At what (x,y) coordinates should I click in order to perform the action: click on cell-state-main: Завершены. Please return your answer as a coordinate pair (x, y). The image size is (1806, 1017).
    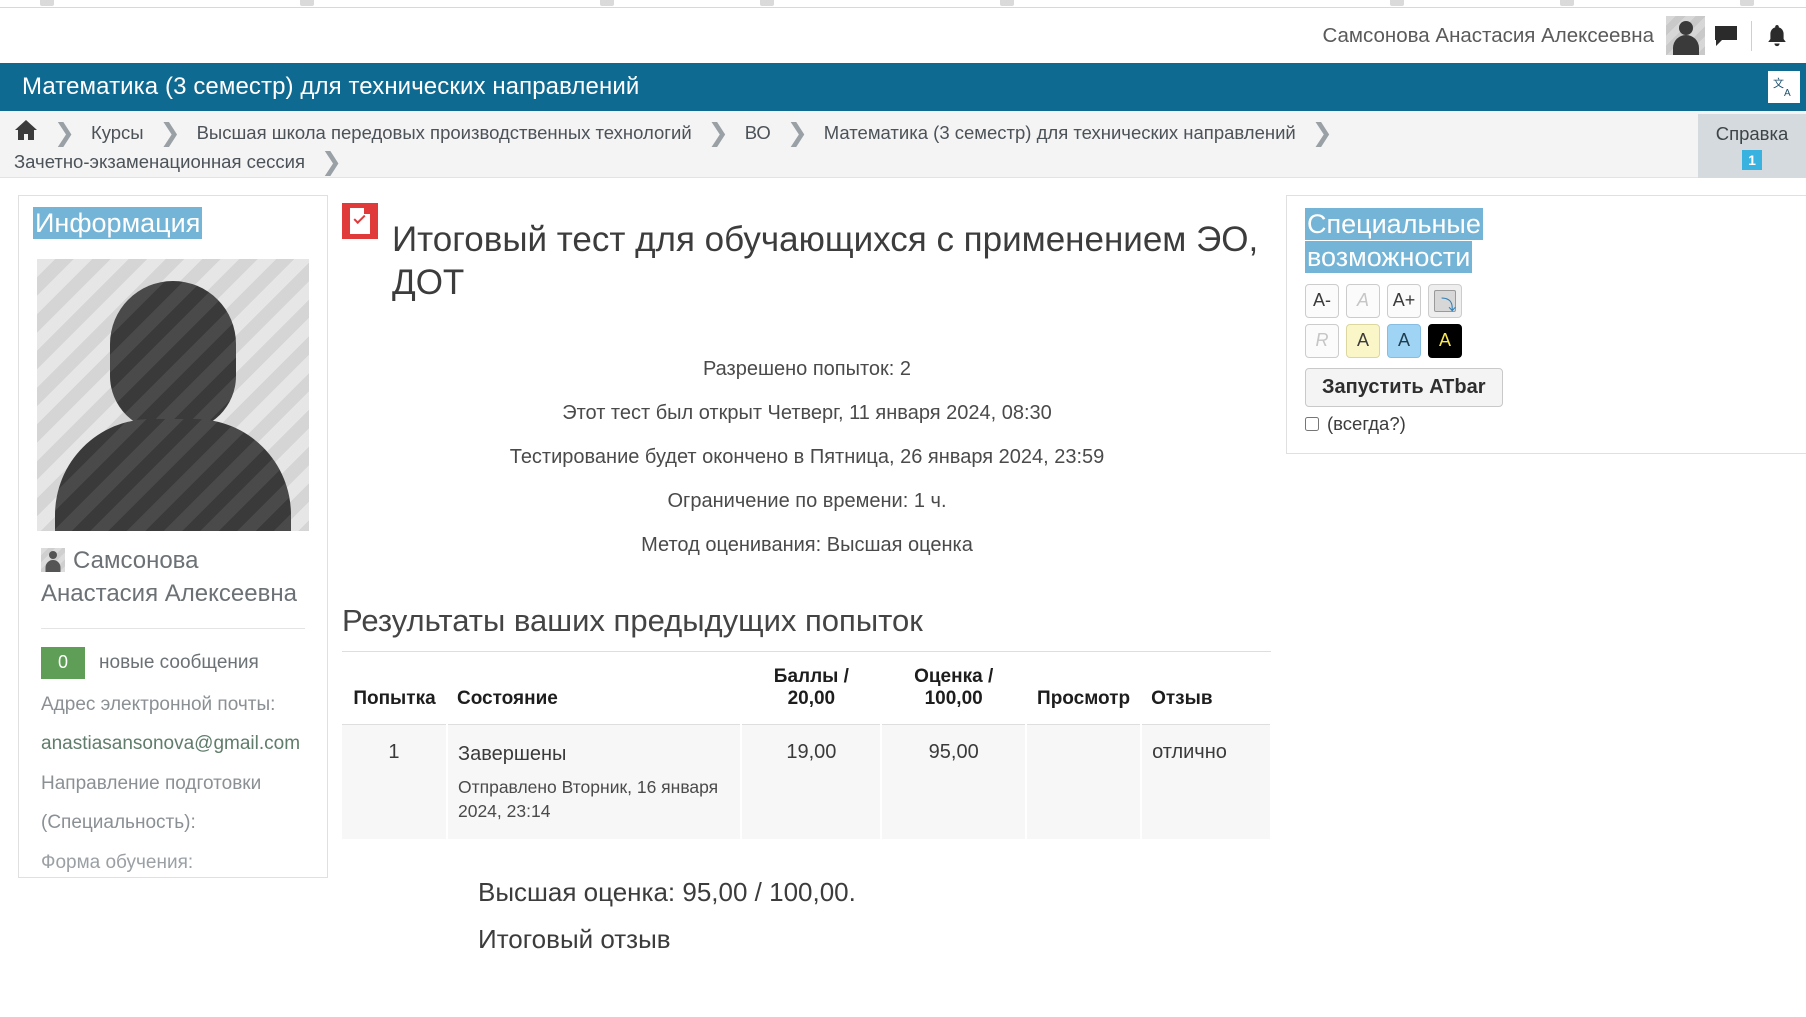
    Looking at the image, I should click on (512, 753).